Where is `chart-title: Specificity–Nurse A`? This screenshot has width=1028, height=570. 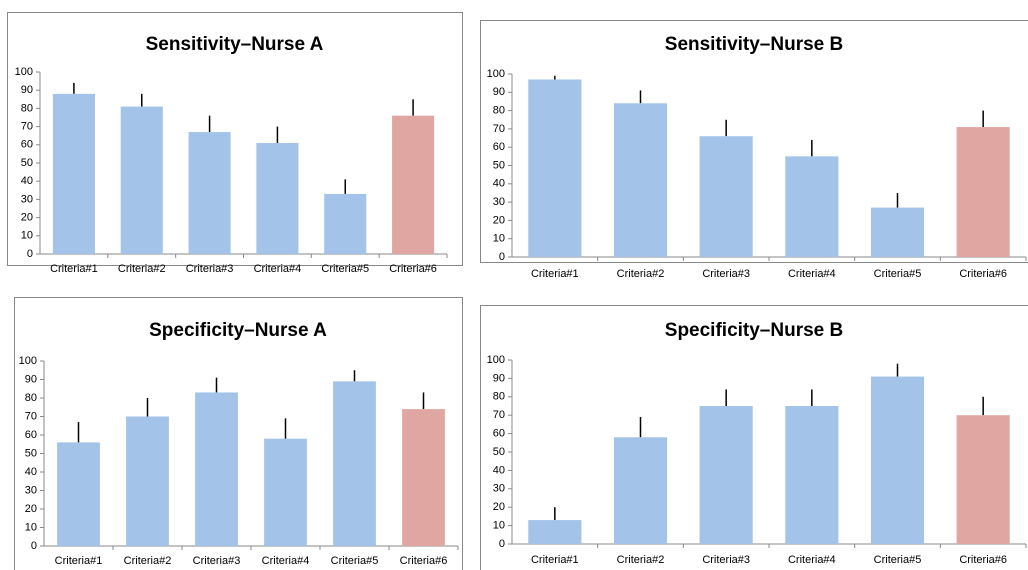 chart-title: Specificity–Nurse A is located at coordinates (238, 330).